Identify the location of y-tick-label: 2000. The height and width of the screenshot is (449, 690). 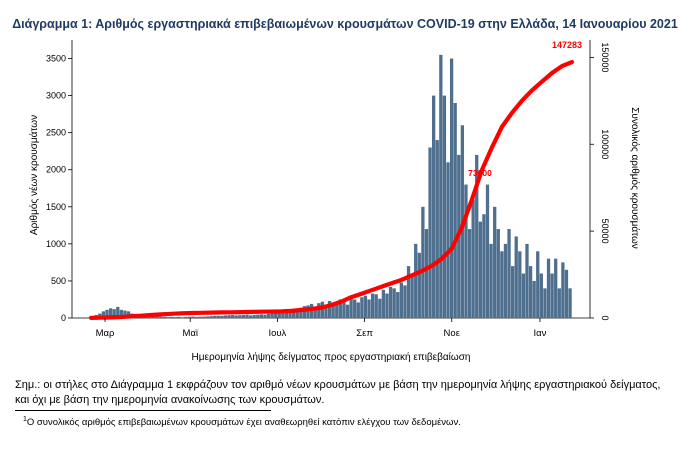
(56, 170).